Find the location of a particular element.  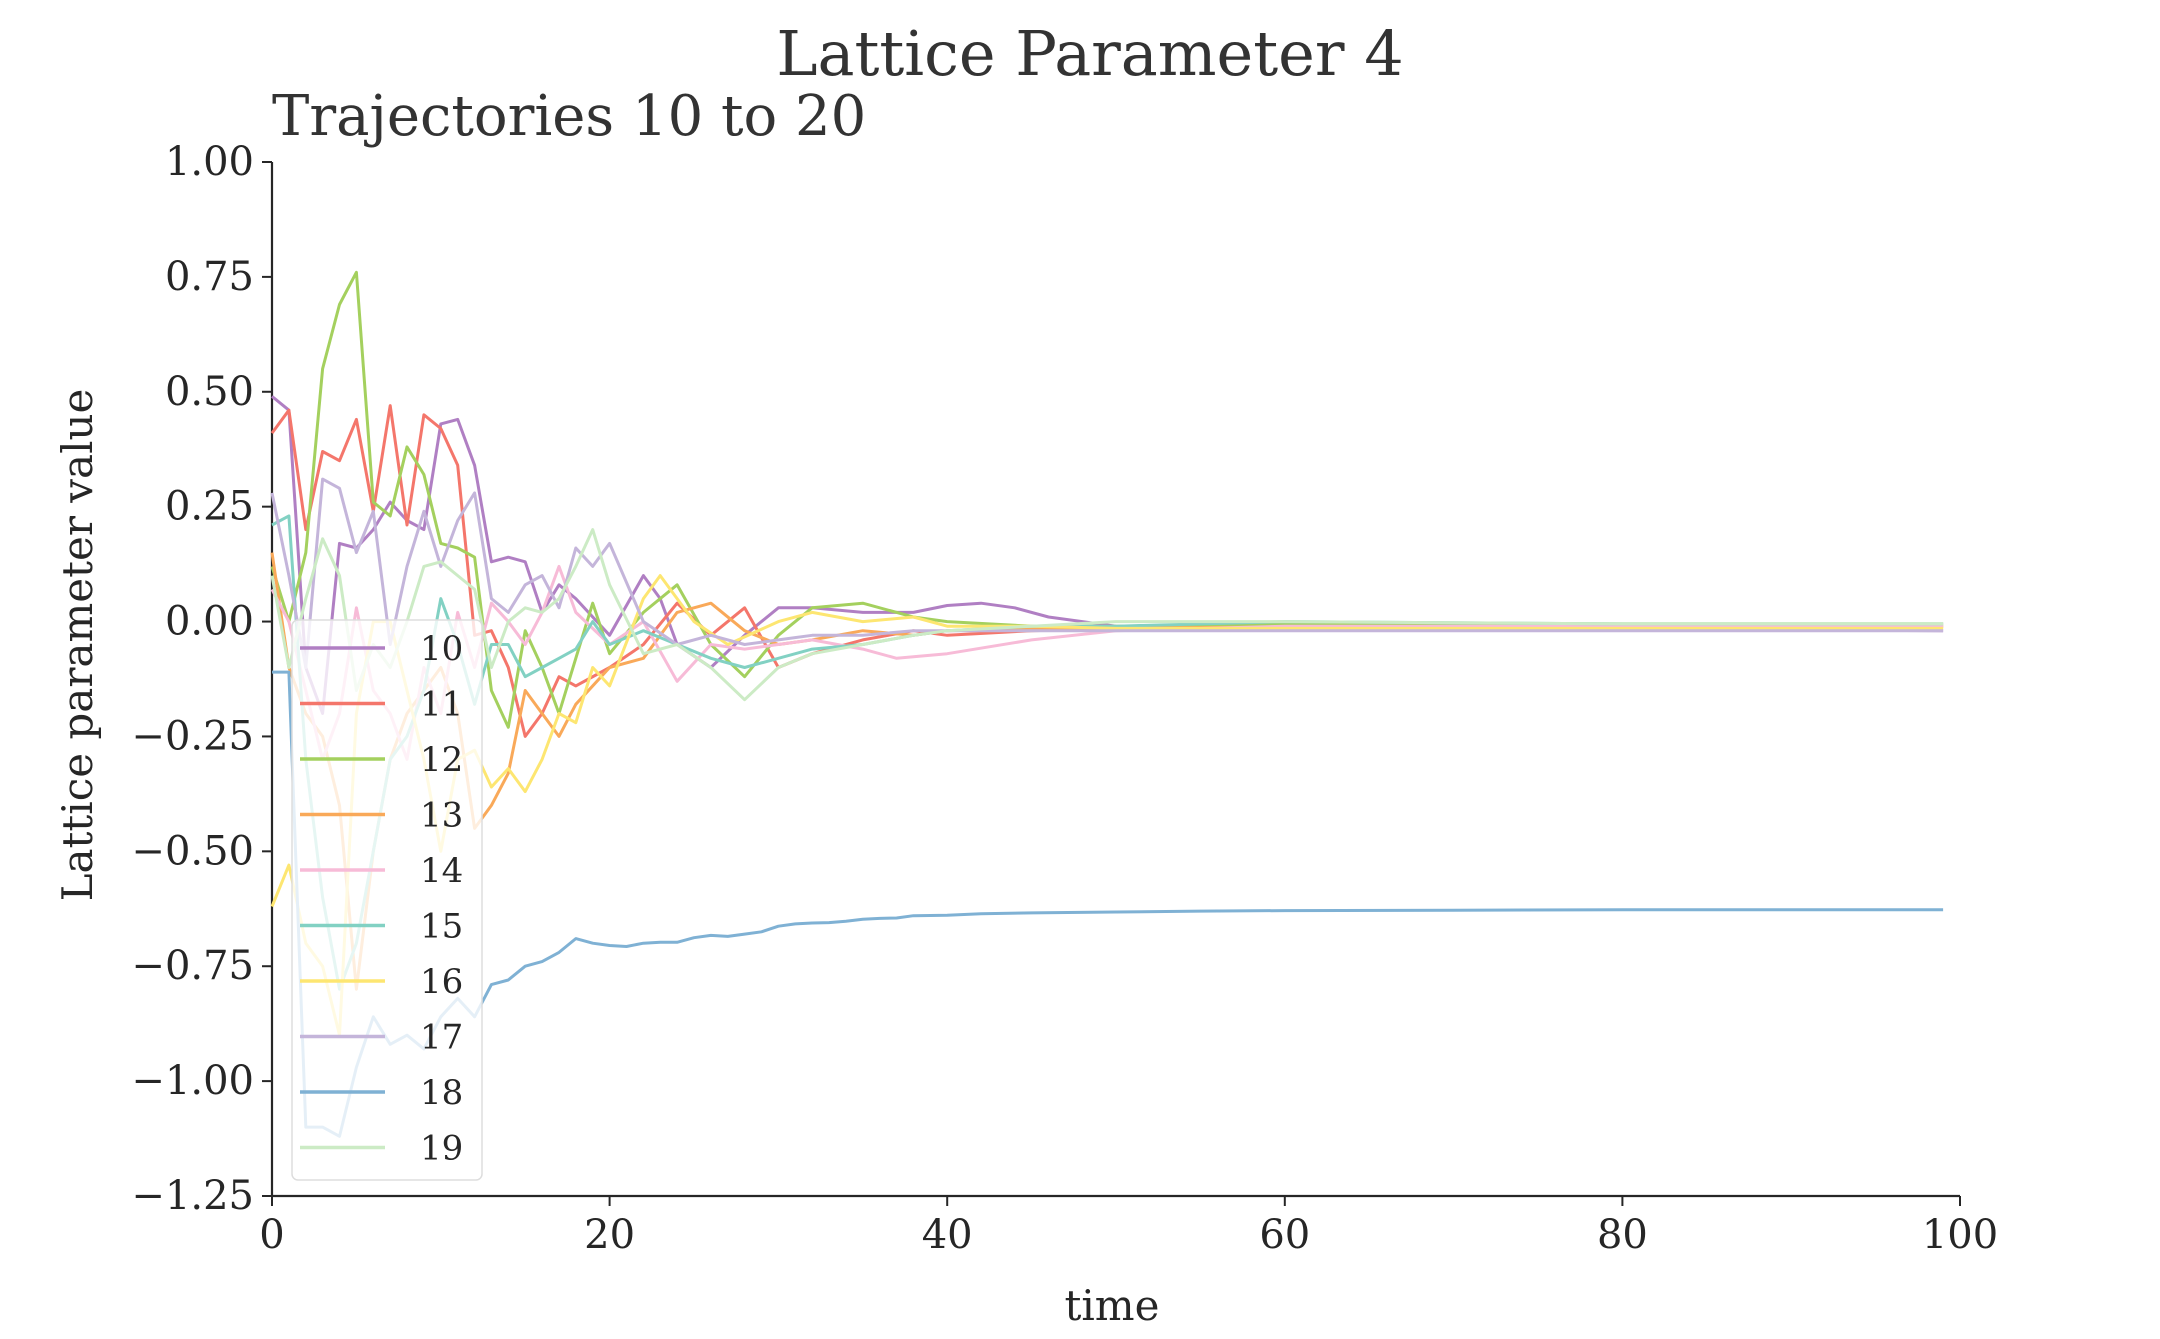

y-tick-label: −0.75 is located at coordinates (192, 966).